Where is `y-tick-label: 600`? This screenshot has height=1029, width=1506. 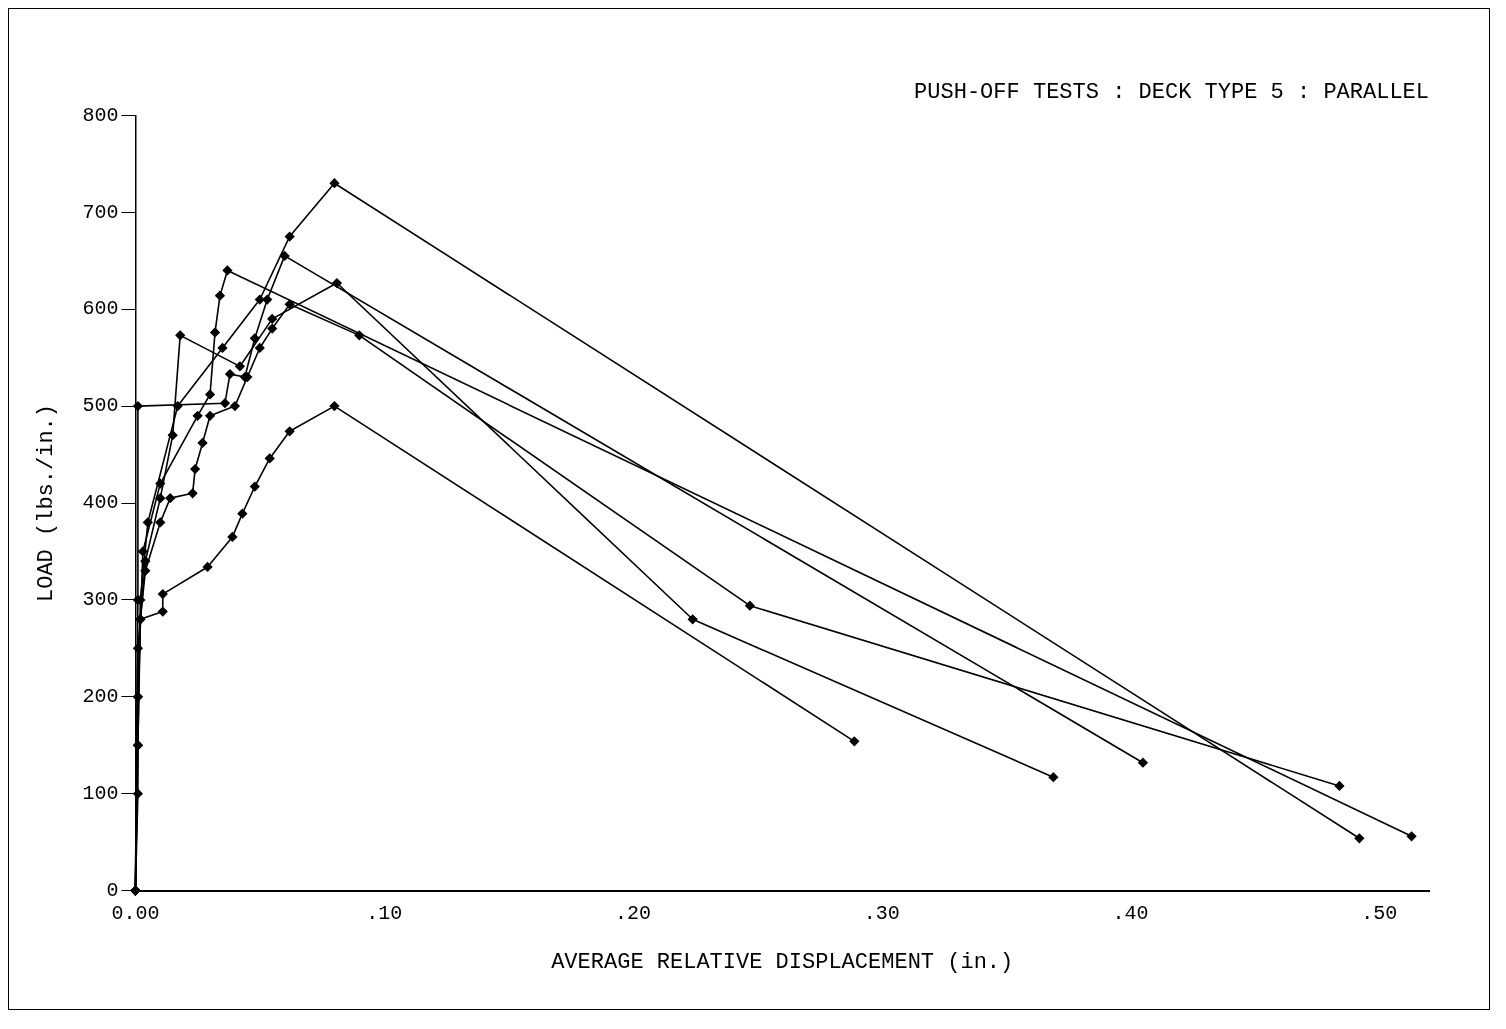
y-tick-label: 600 is located at coordinates (100, 309).